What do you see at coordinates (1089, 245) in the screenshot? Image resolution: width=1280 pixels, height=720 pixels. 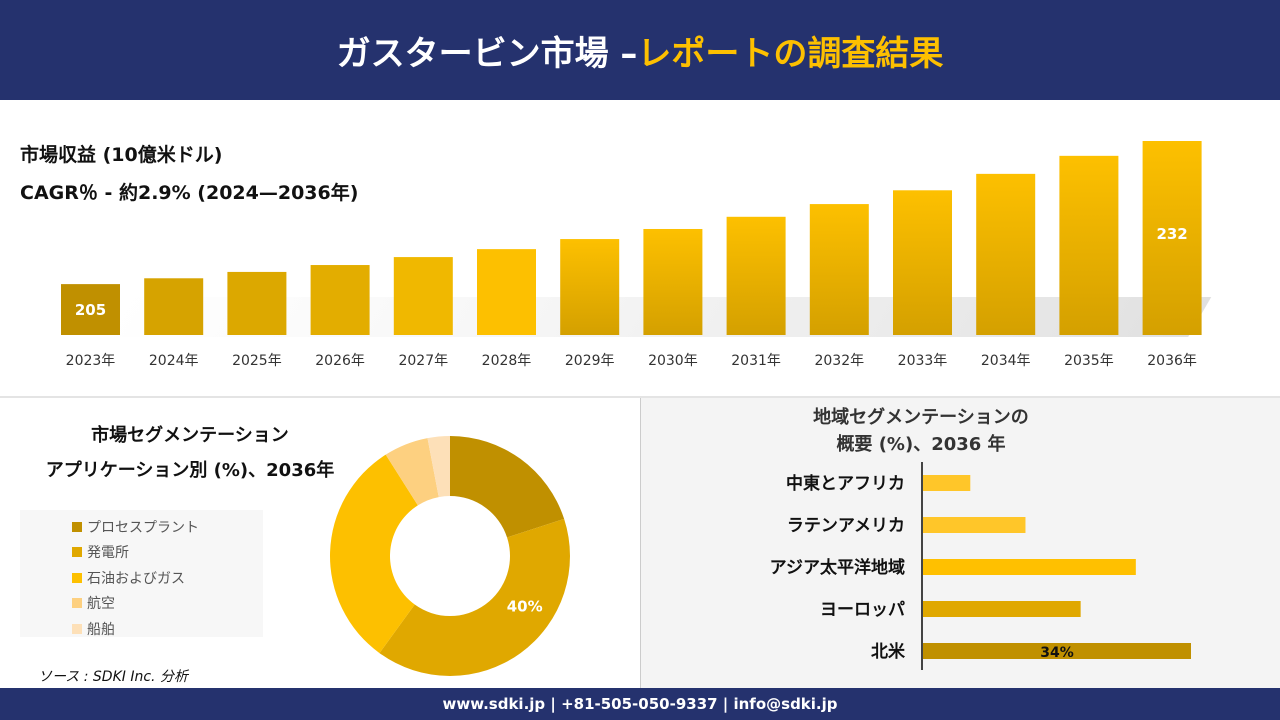 I see `bar-2035年` at bounding box center [1089, 245].